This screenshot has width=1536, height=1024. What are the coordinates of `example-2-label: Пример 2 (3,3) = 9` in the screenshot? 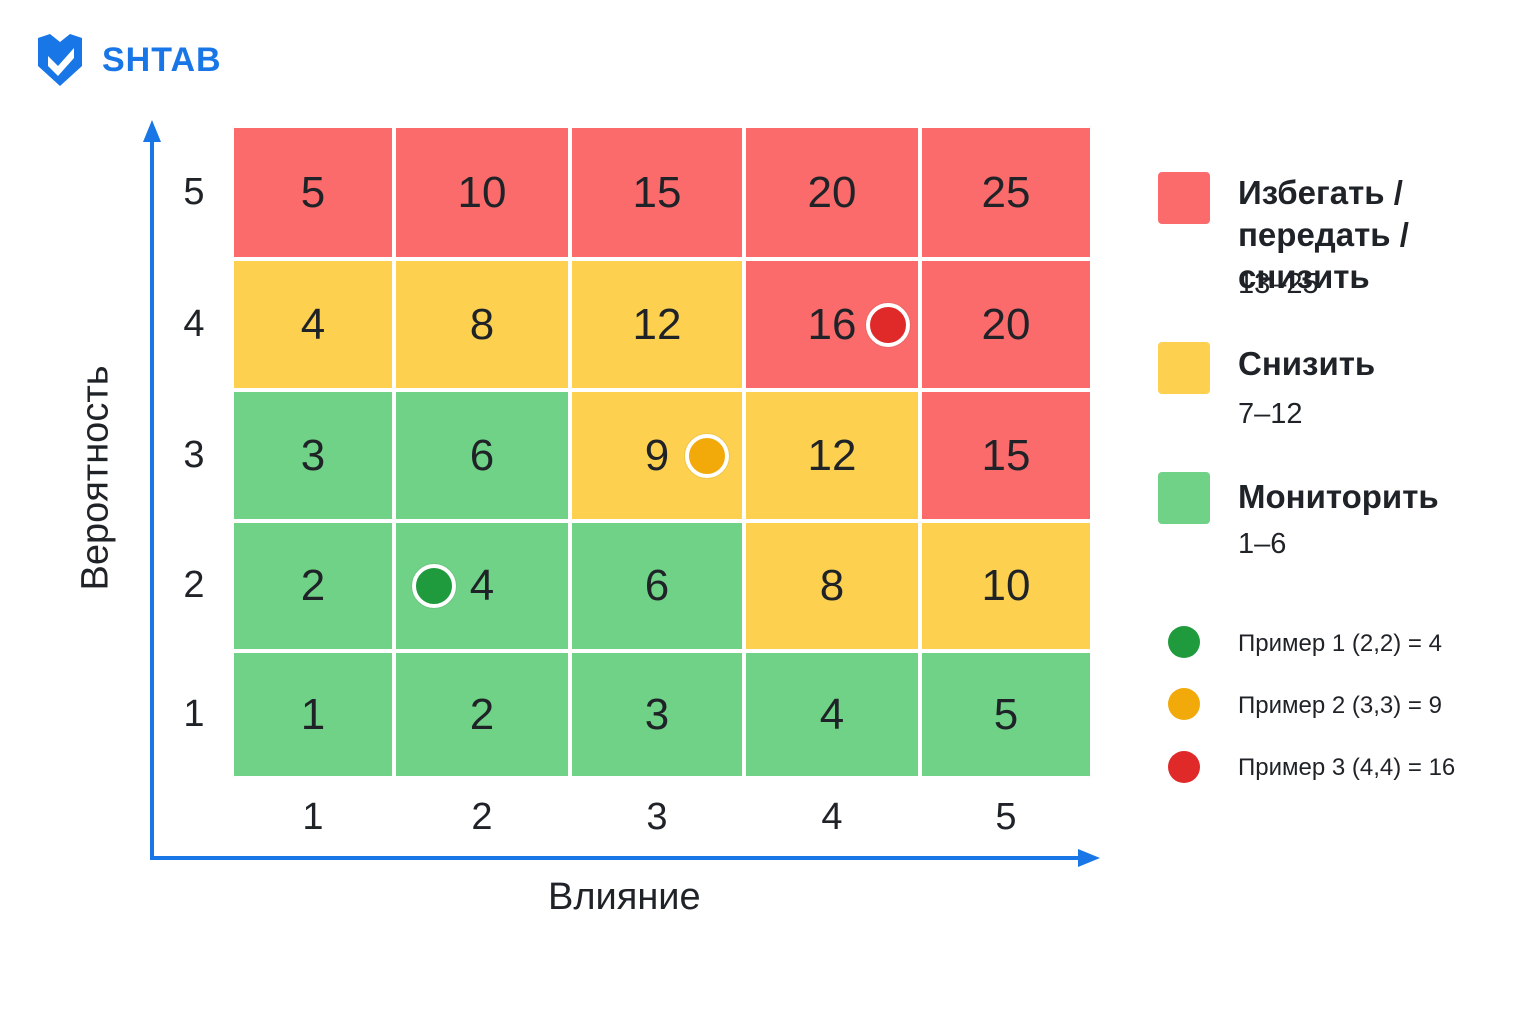 It's located at (1340, 705).